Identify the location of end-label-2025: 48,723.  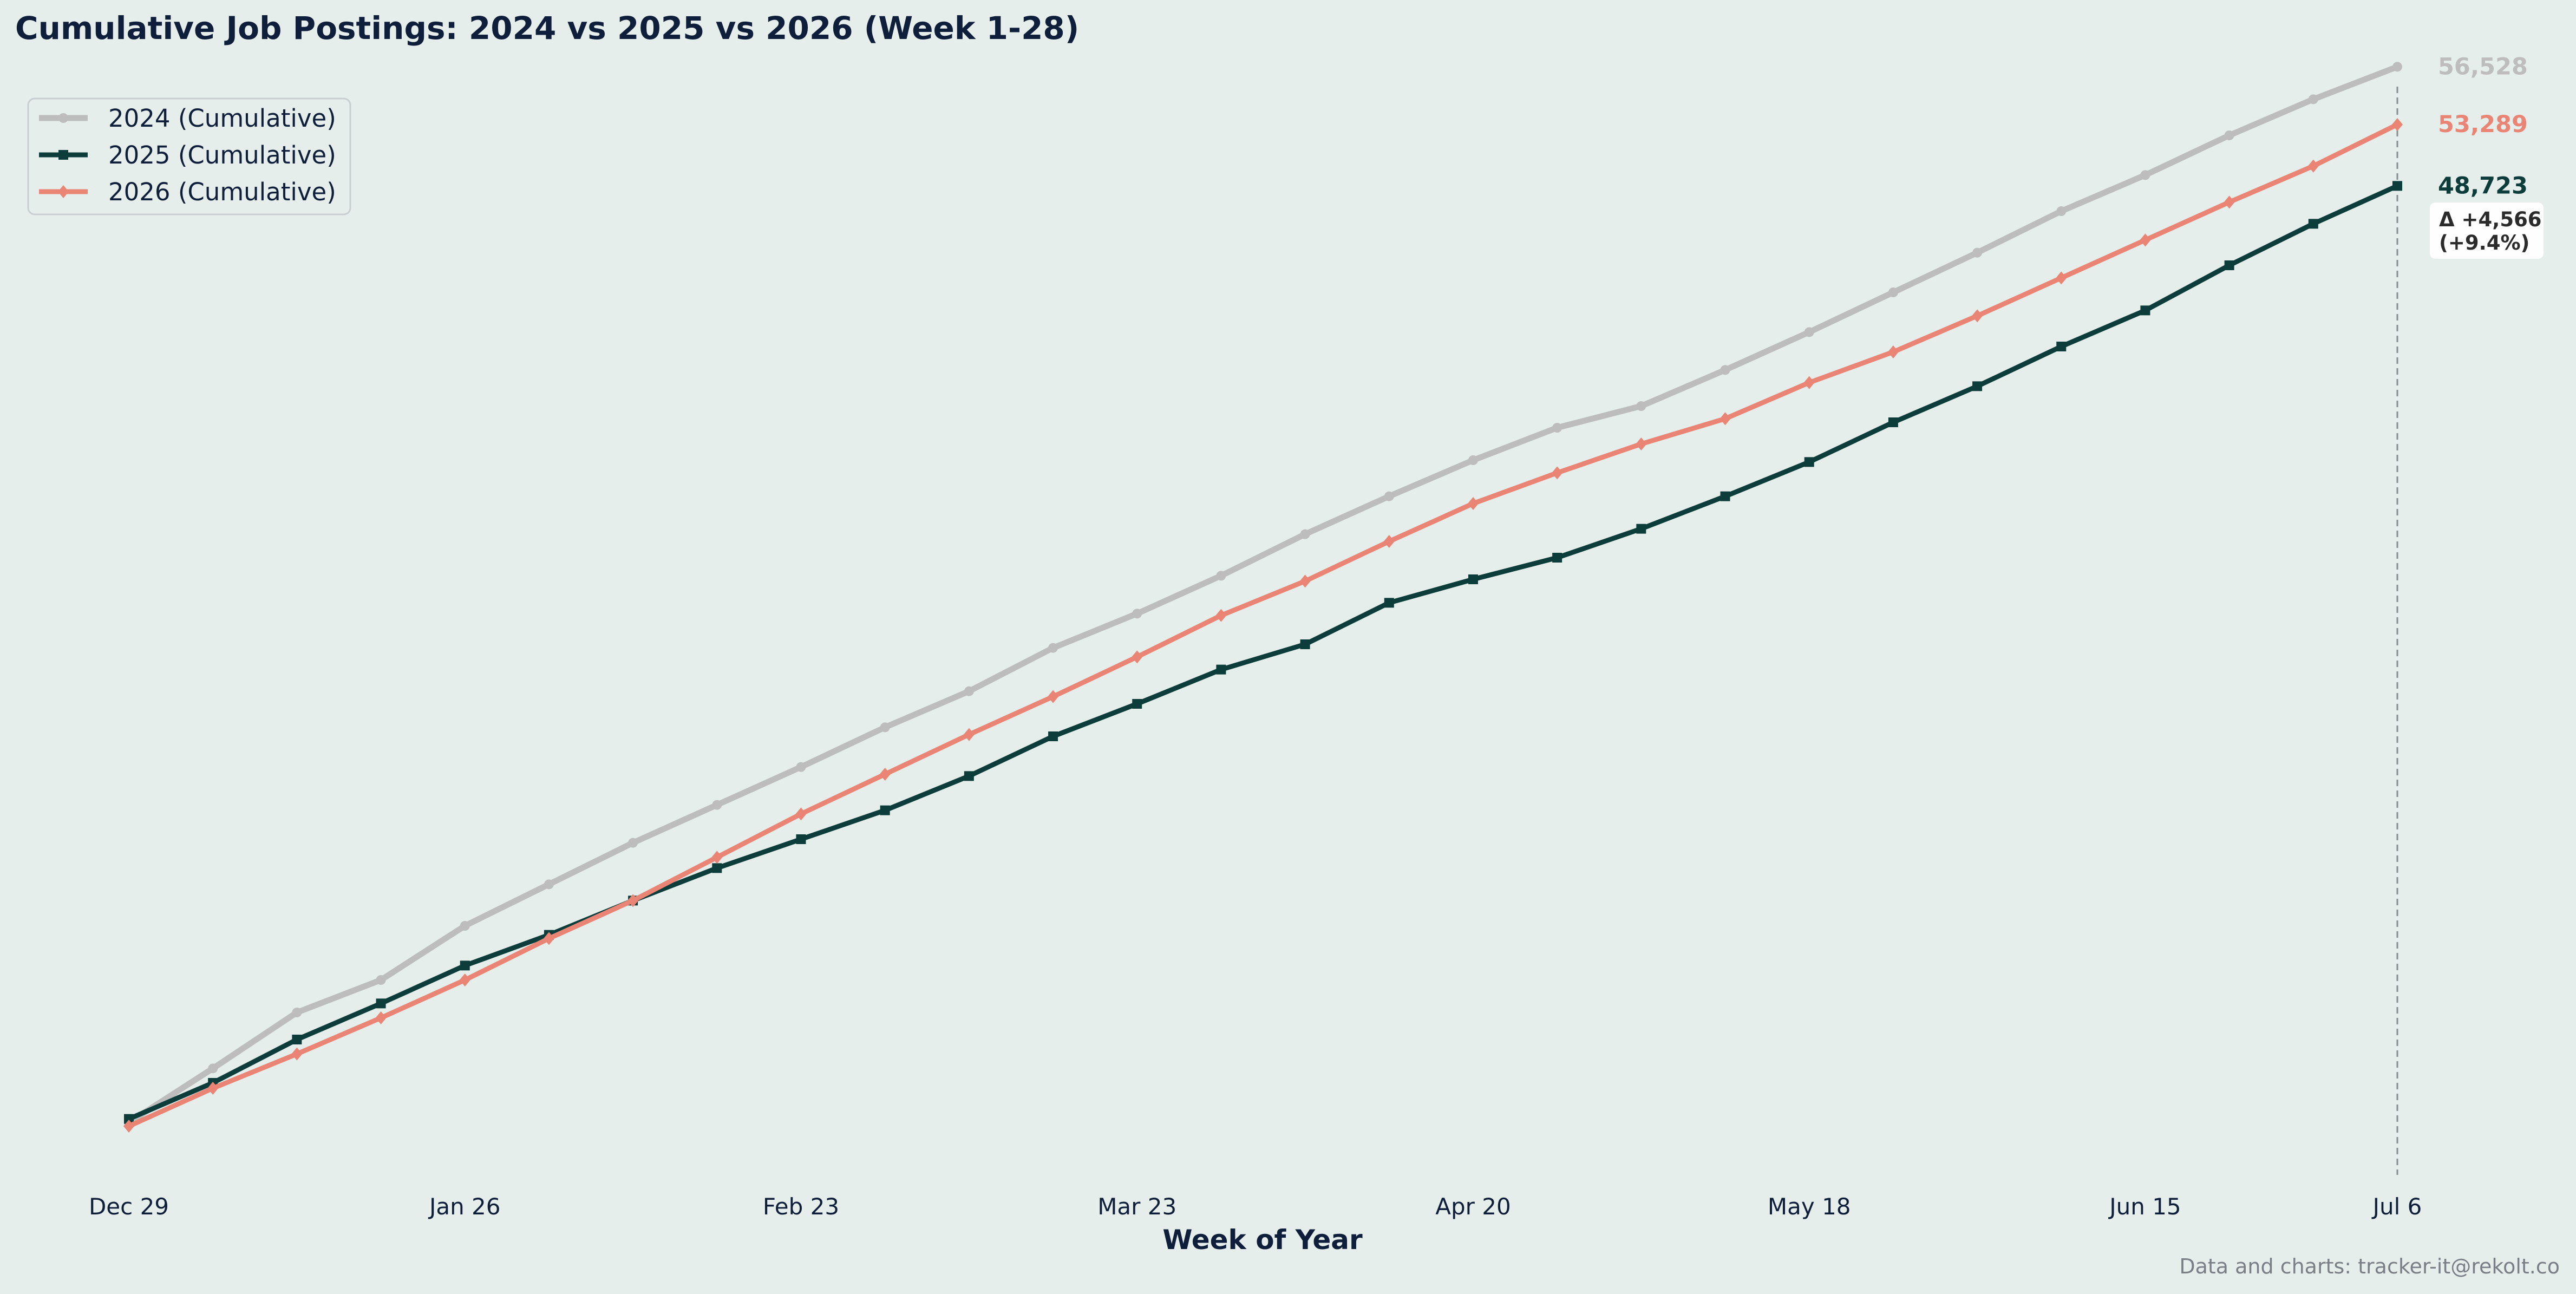
(2483, 186).